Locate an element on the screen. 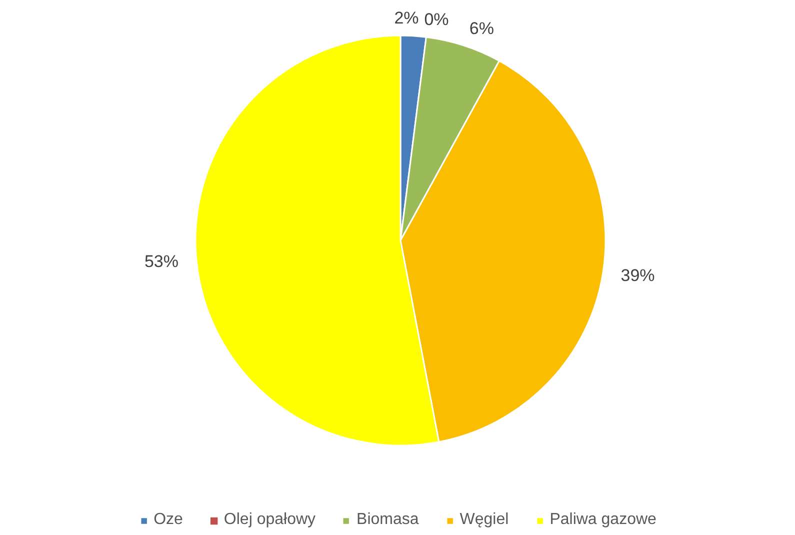  legend-label: Olej opałowy is located at coordinates (270, 520).